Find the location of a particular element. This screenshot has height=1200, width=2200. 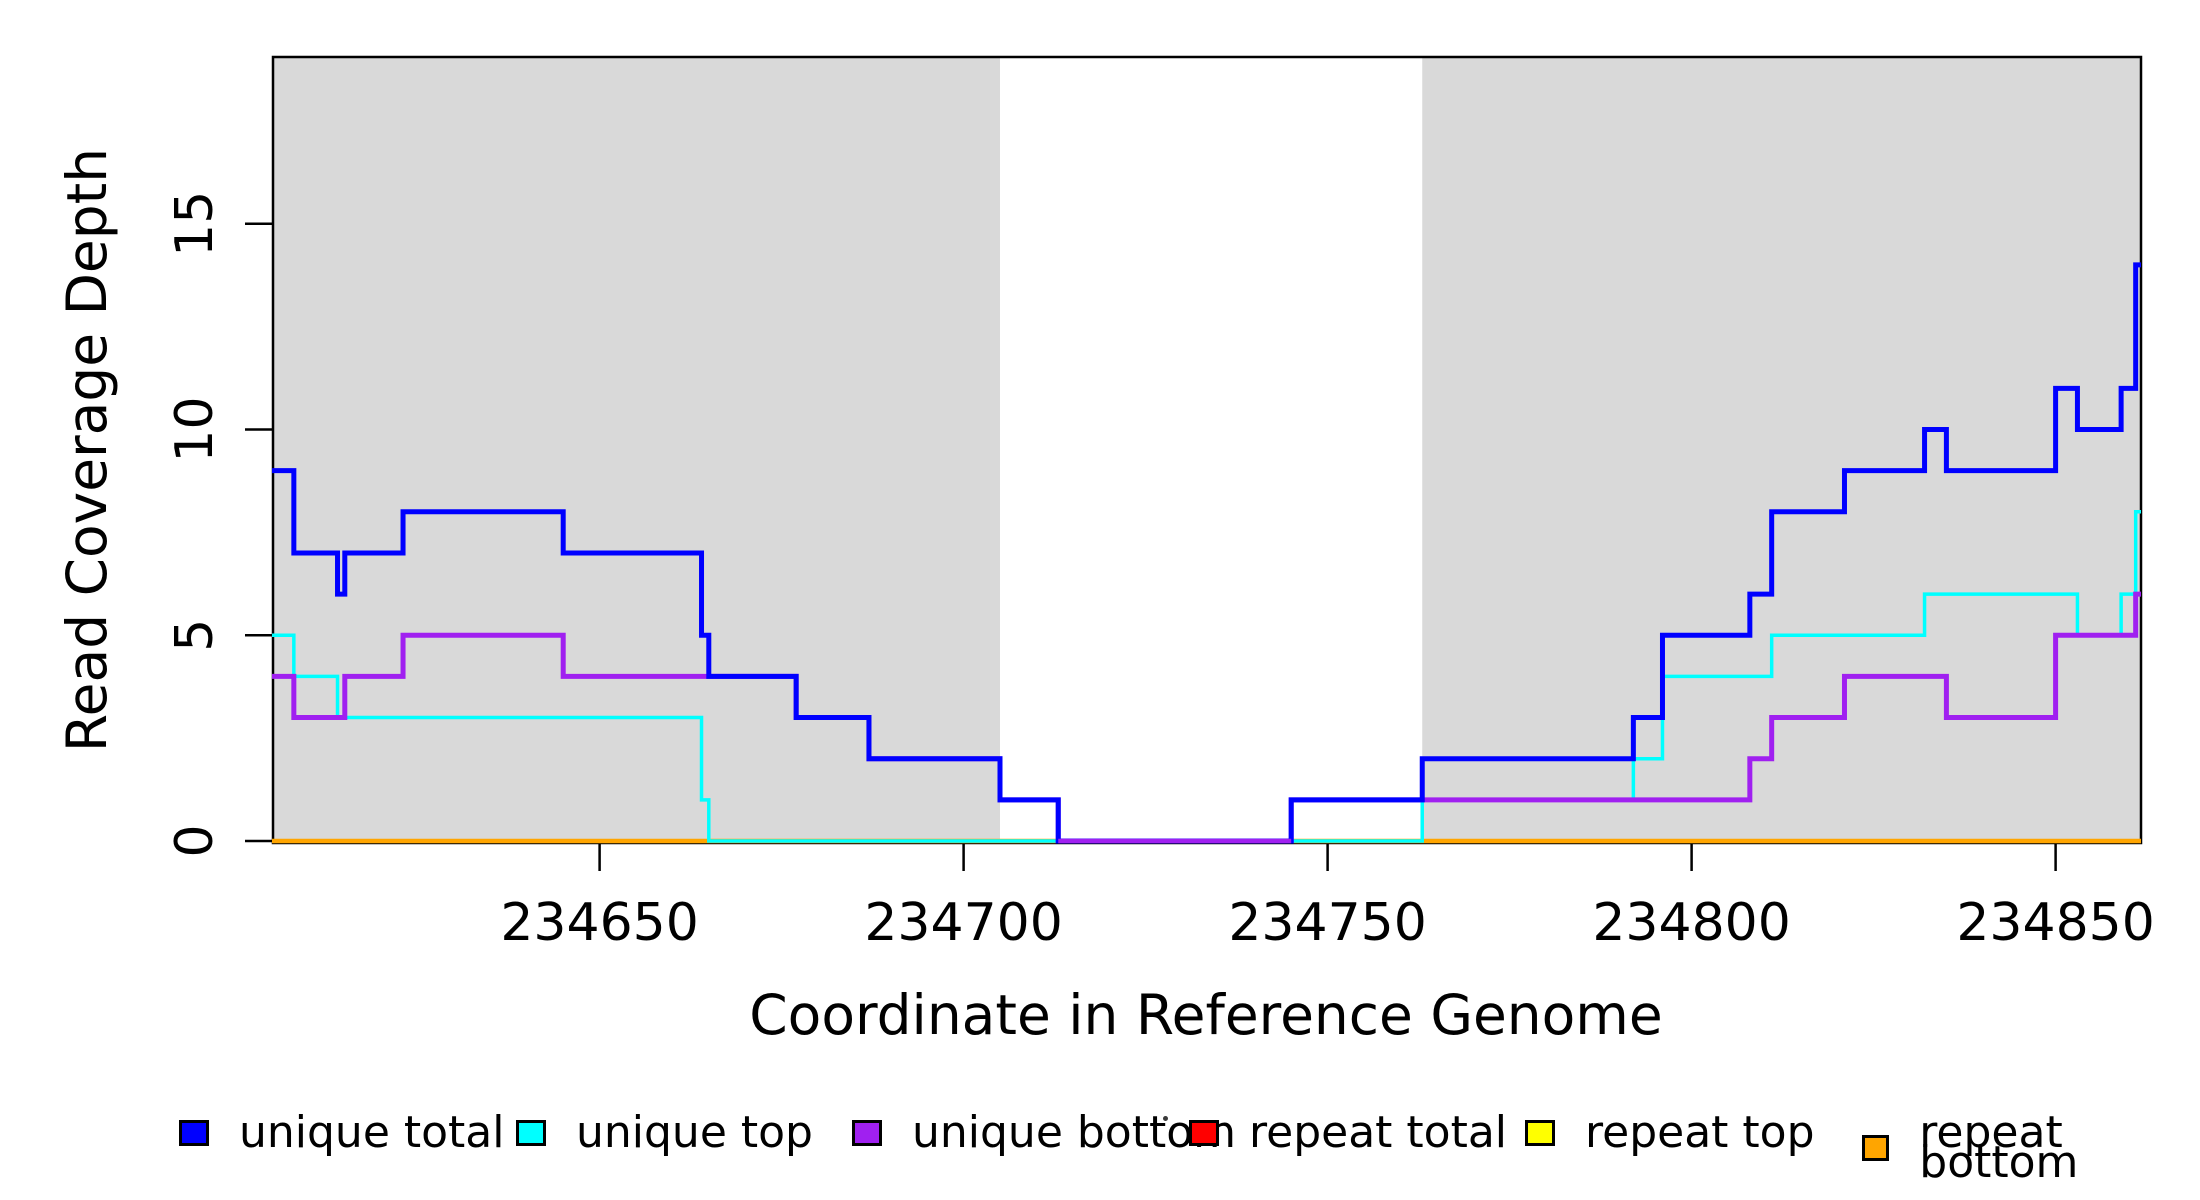

legend-swatch-repeat-bottom is located at coordinates (1876, 1148).